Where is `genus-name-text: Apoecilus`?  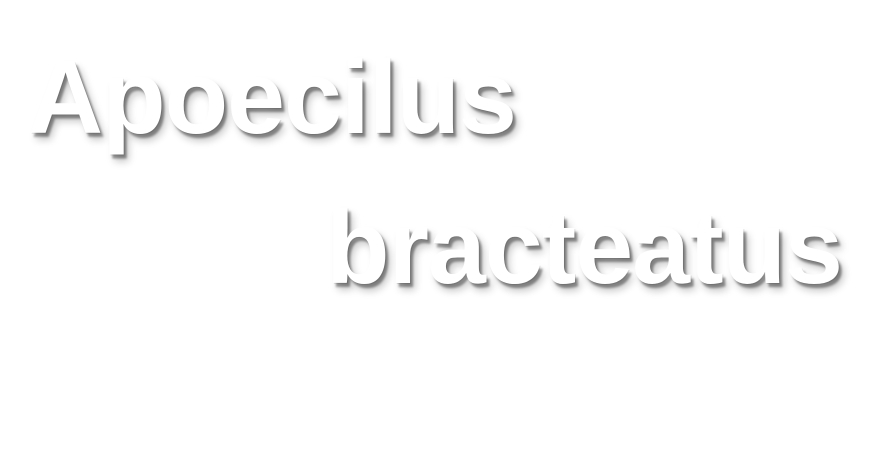
genus-name-text: Apoecilus is located at coordinates (272, 98).